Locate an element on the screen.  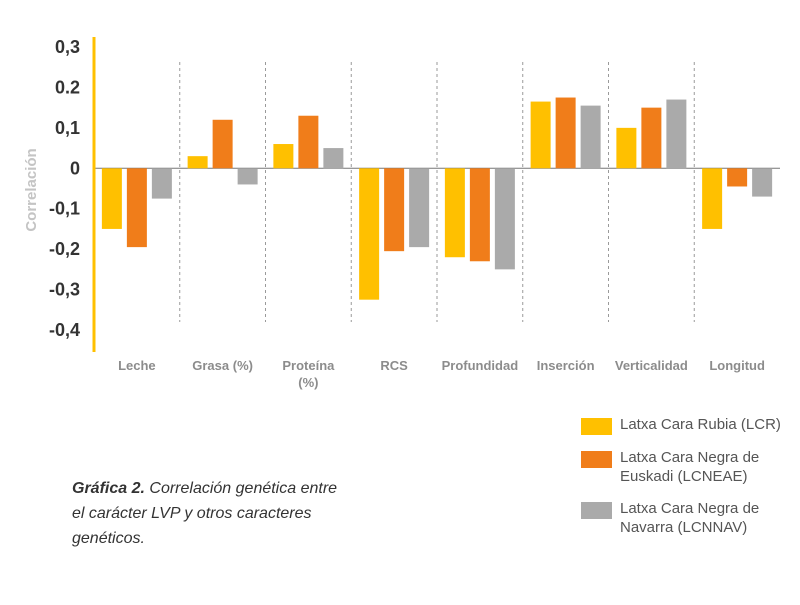
category-label: Longitud is located at coordinates (737, 365).